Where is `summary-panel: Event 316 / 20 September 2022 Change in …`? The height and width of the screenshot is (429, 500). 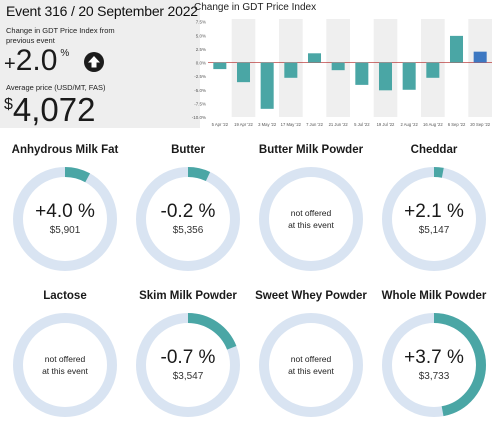 summary-panel: Event 316 / 20 September 2022 Change in … is located at coordinates (100, 64).